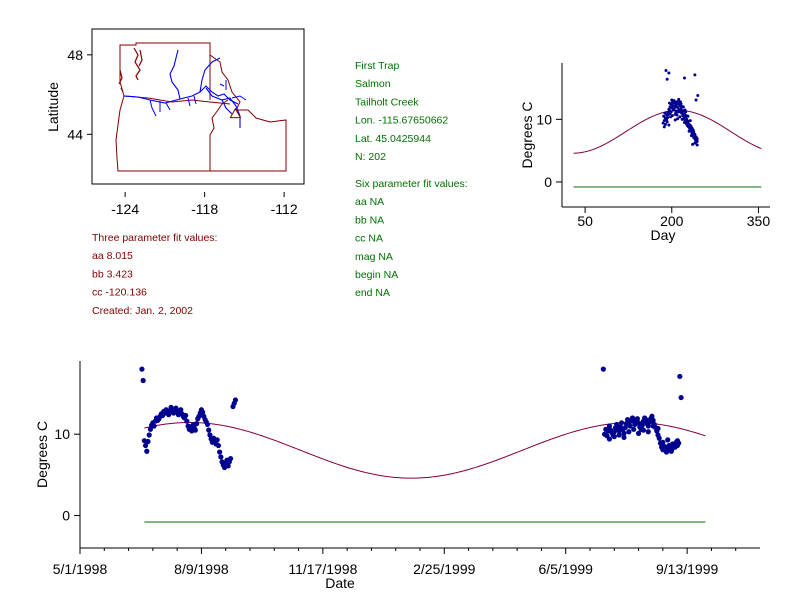 The width and height of the screenshot is (792, 611). I want to click on six-param-line: begin NA, so click(376, 275).